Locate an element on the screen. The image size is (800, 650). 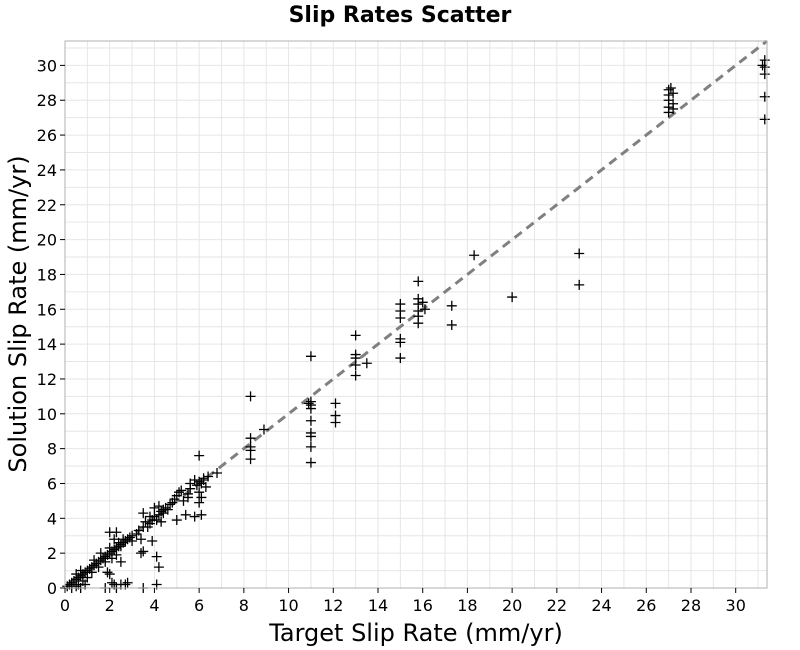
y-tick-label: 4 is located at coordinates (52, 518).